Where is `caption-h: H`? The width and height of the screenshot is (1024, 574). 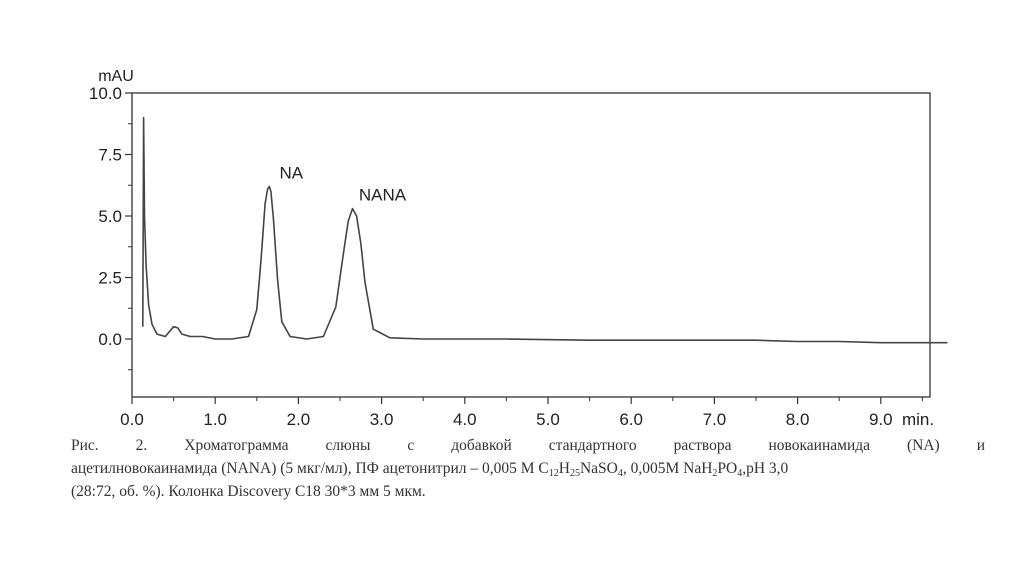 caption-h: H is located at coordinates (564, 468).